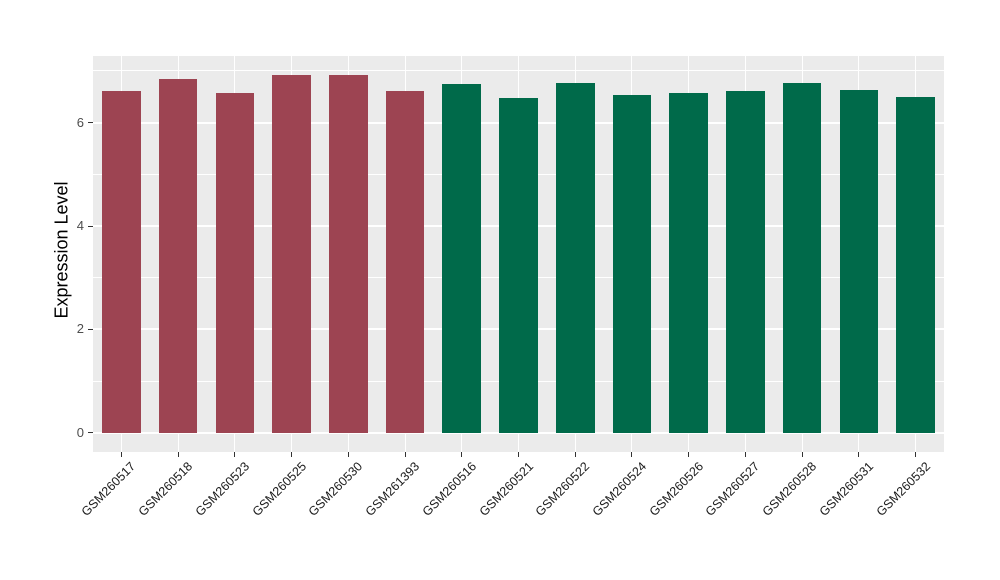  What do you see at coordinates (462, 258) in the screenshot?
I see `bar-GSM260516` at bounding box center [462, 258].